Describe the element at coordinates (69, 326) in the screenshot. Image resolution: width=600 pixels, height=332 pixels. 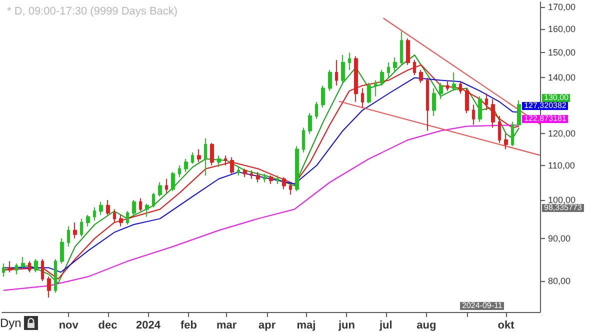
I see `x-tick-label: nov` at that location.